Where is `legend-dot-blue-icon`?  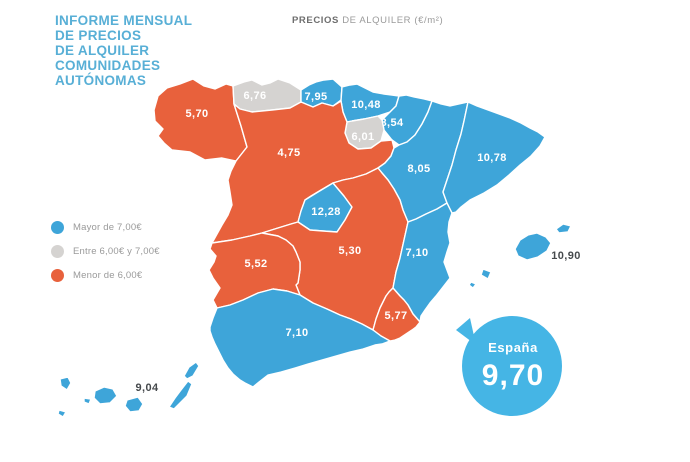
legend-dot-blue-icon is located at coordinates (57, 227).